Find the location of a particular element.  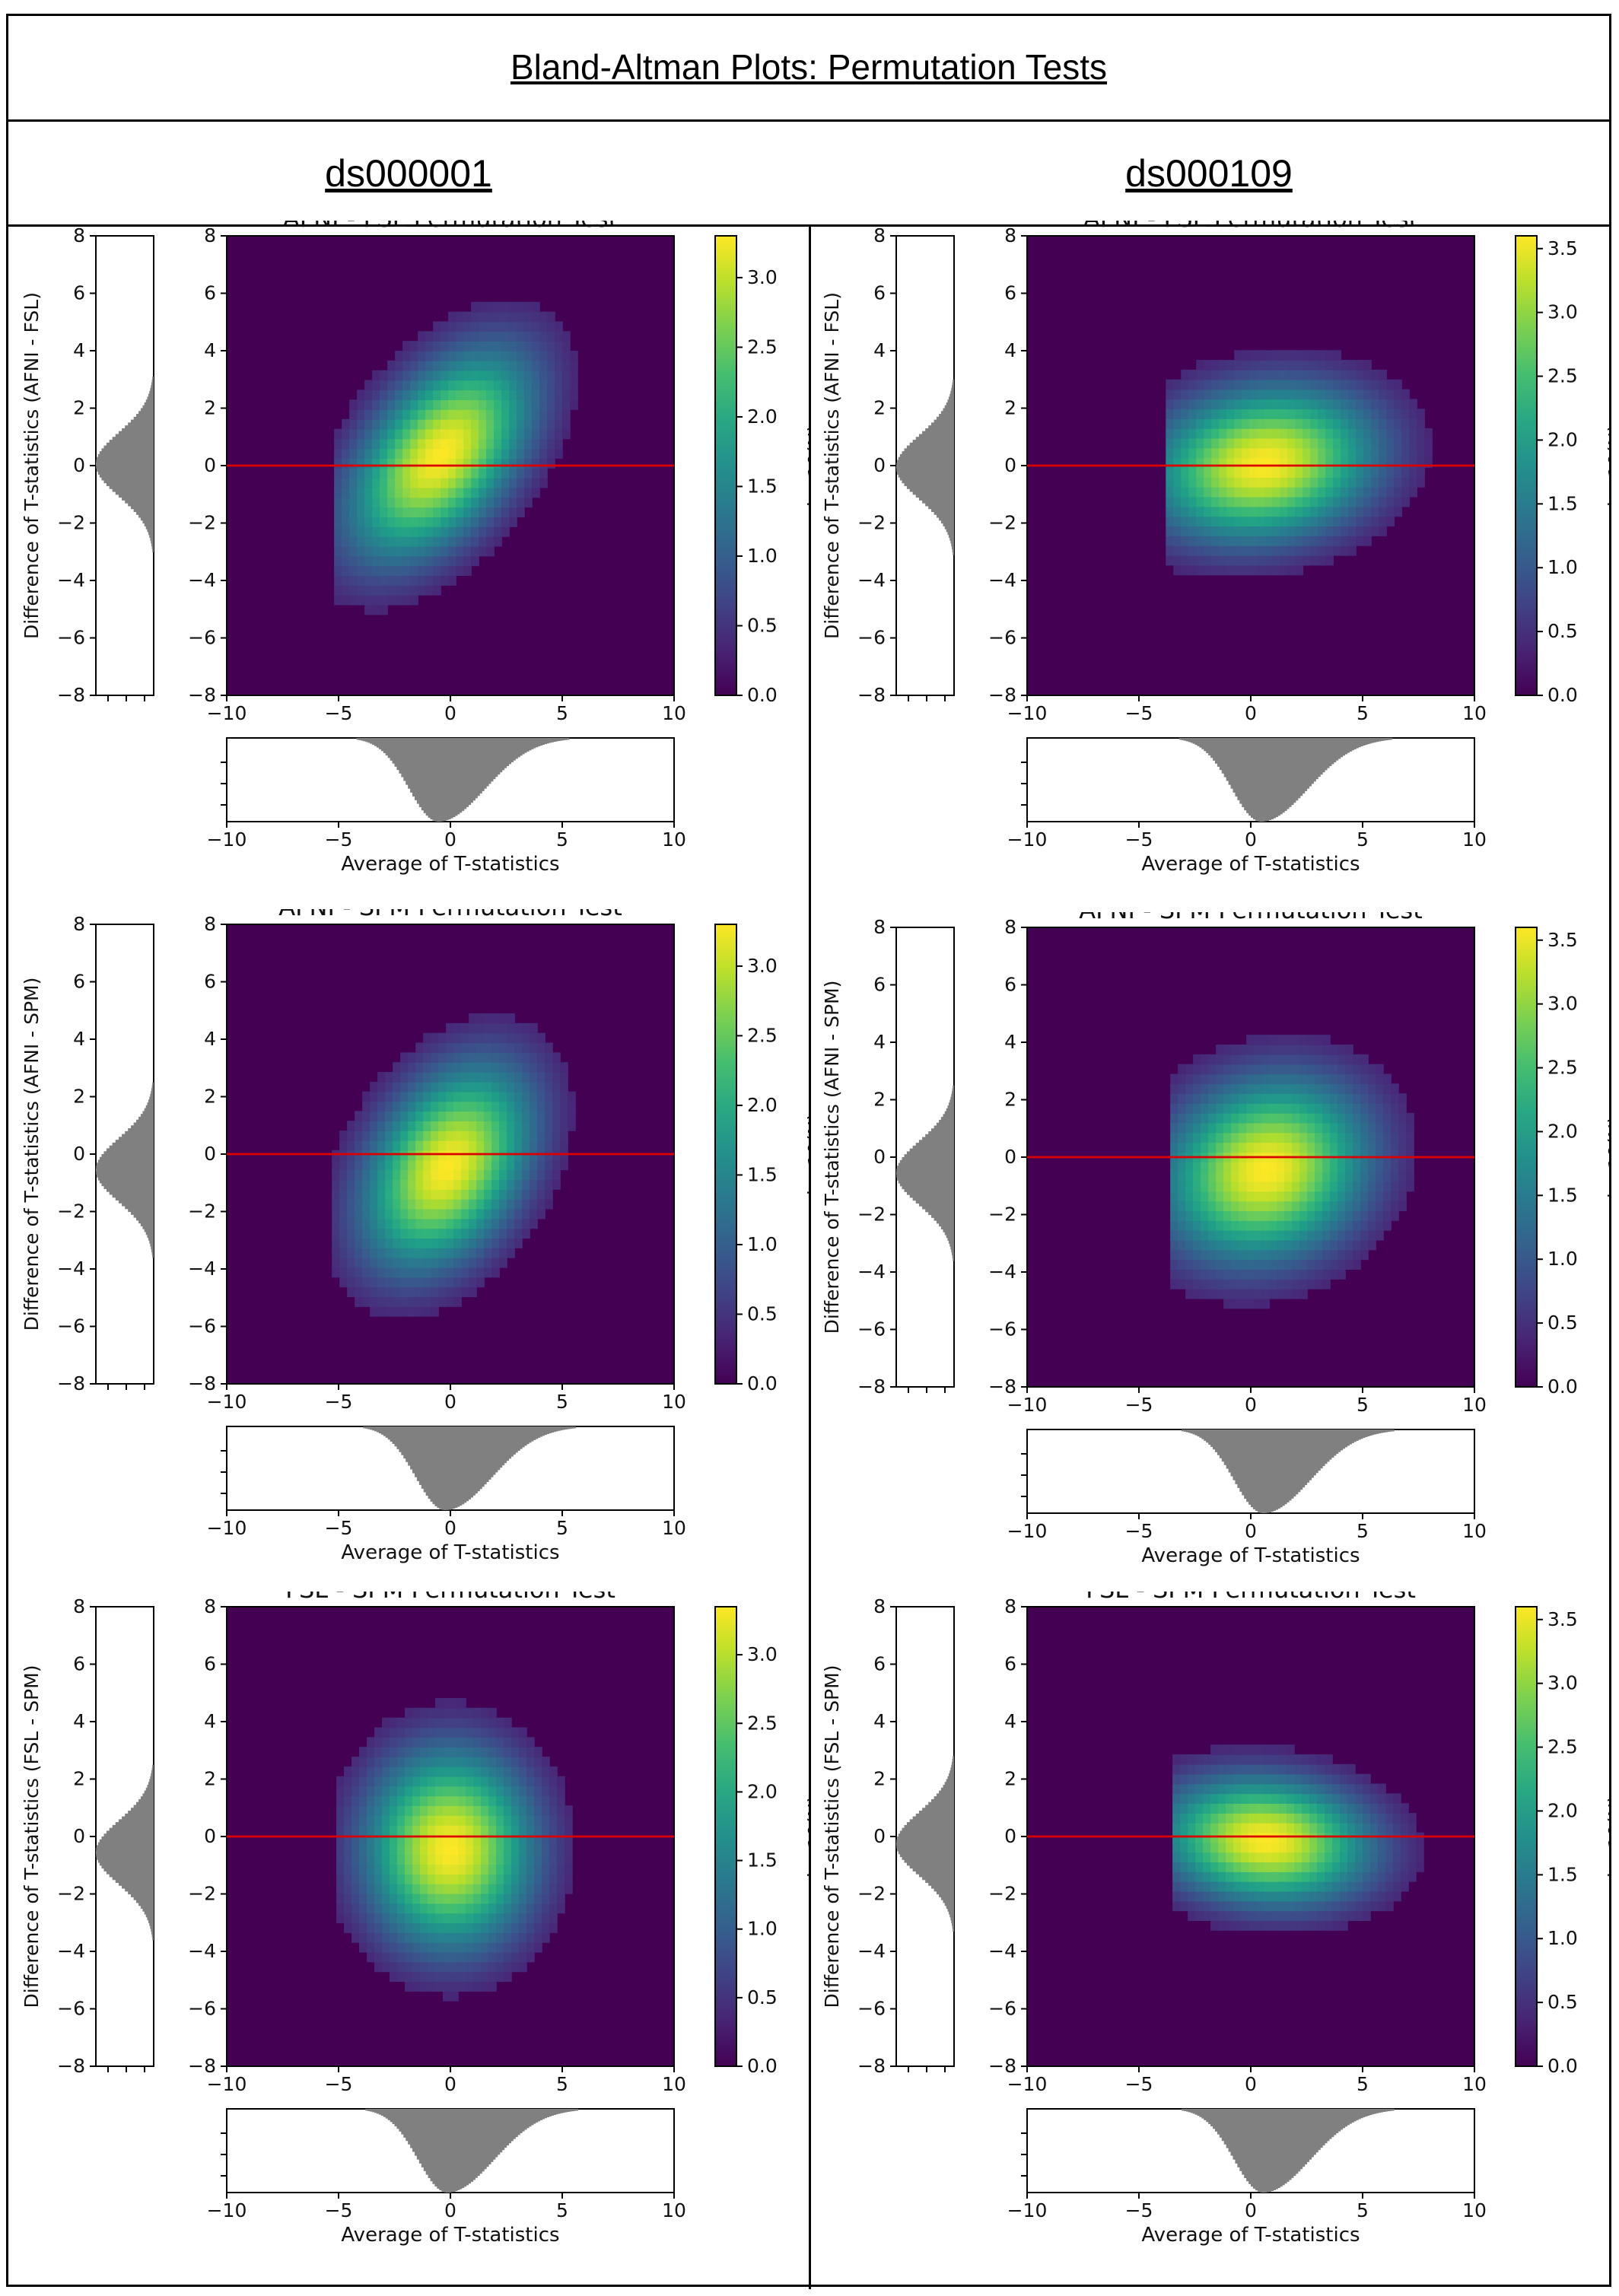

chart-title: FSL - SPM Permutation Test is located at coordinates (450, 1598).